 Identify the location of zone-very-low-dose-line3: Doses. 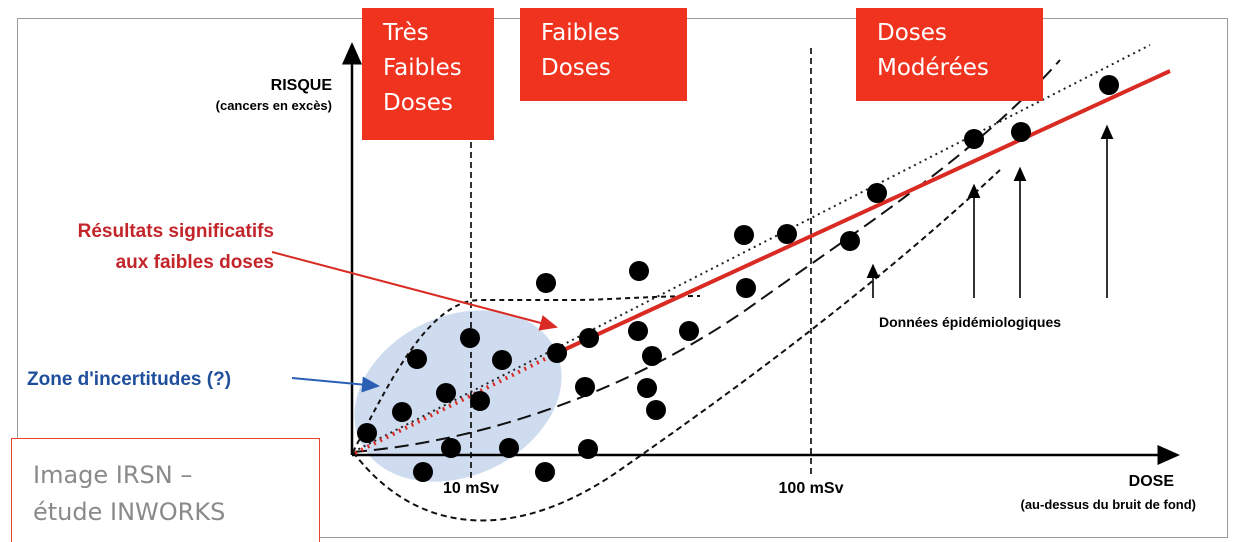
(418, 103).